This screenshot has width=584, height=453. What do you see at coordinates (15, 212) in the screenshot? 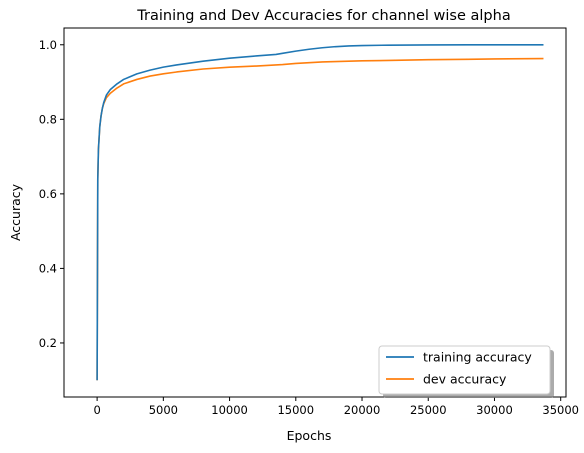
I see `y-axis-label: Accuracy` at bounding box center [15, 212].